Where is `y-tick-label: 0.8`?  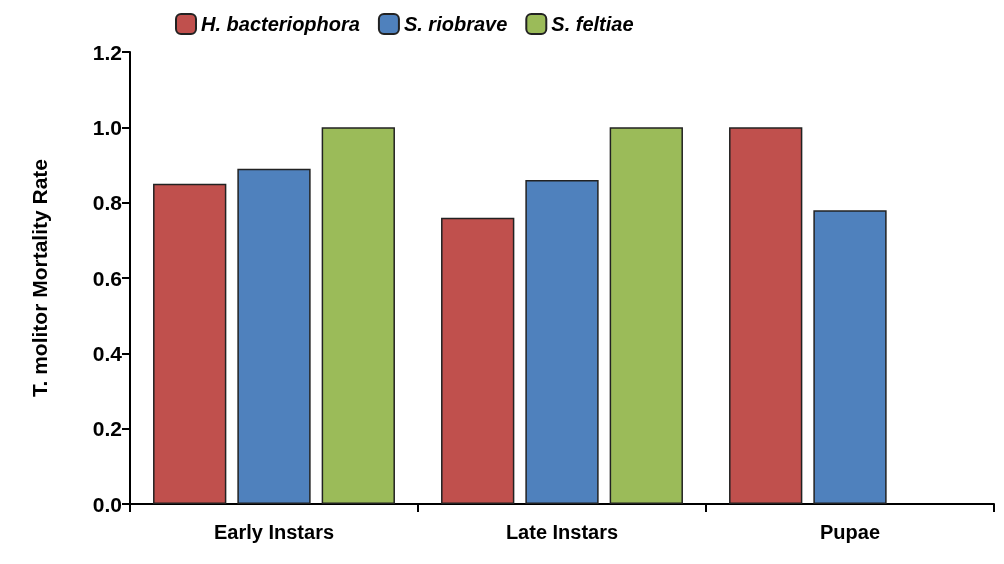
y-tick-label: 0.8 is located at coordinates (107, 203).